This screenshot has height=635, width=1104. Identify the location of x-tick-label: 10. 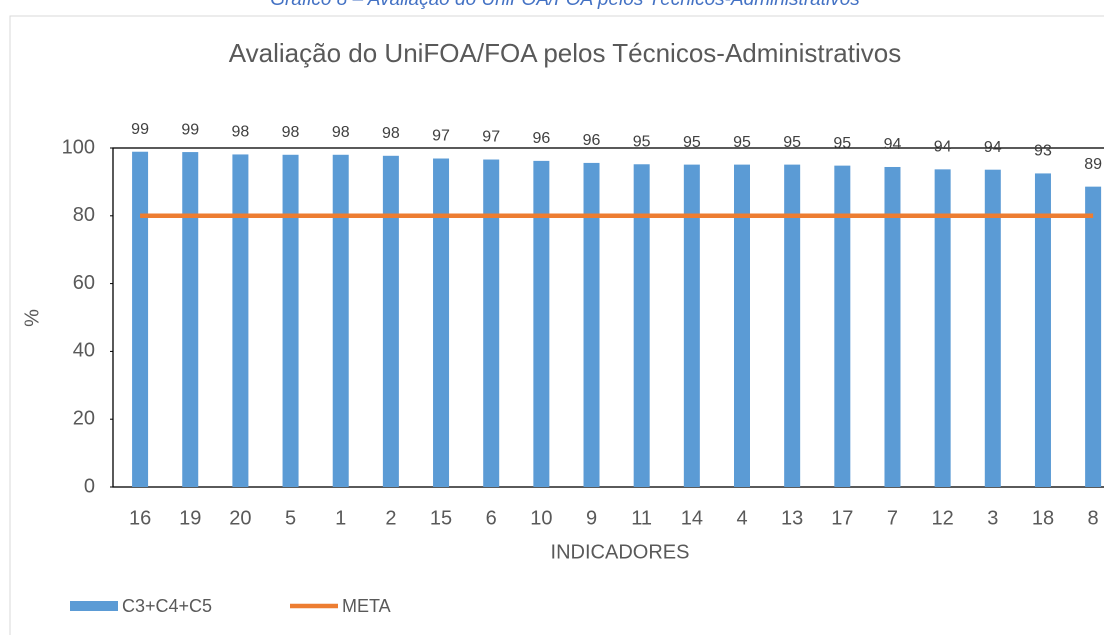
(541, 518).